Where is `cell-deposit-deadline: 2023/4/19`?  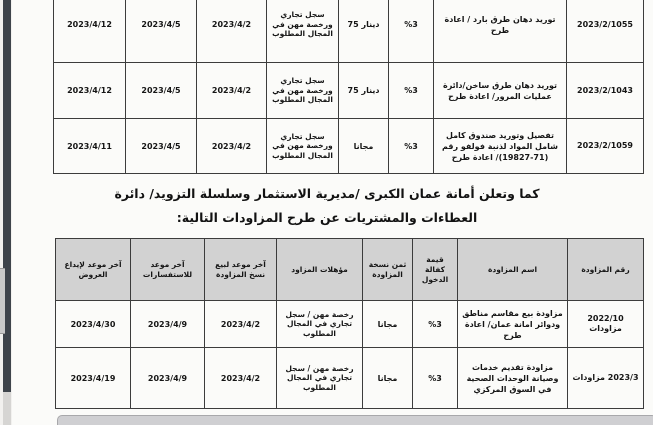 cell-deposit-deadline: 2023/4/19 is located at coordinates (93, 378).